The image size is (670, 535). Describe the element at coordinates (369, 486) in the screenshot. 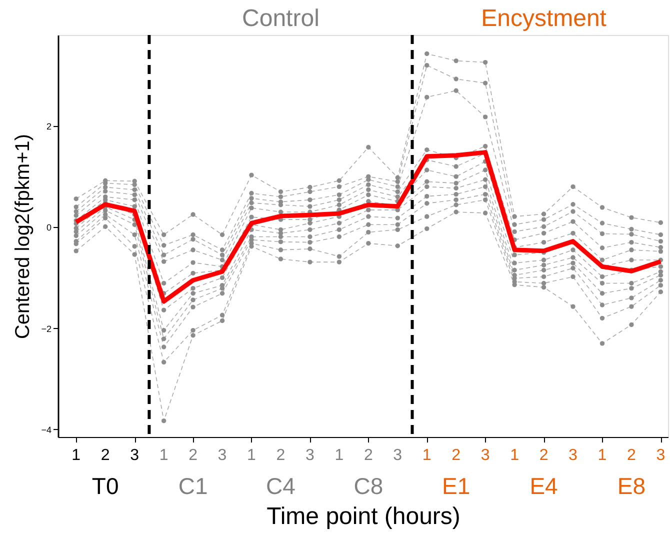

I see `text: C8` at that location.